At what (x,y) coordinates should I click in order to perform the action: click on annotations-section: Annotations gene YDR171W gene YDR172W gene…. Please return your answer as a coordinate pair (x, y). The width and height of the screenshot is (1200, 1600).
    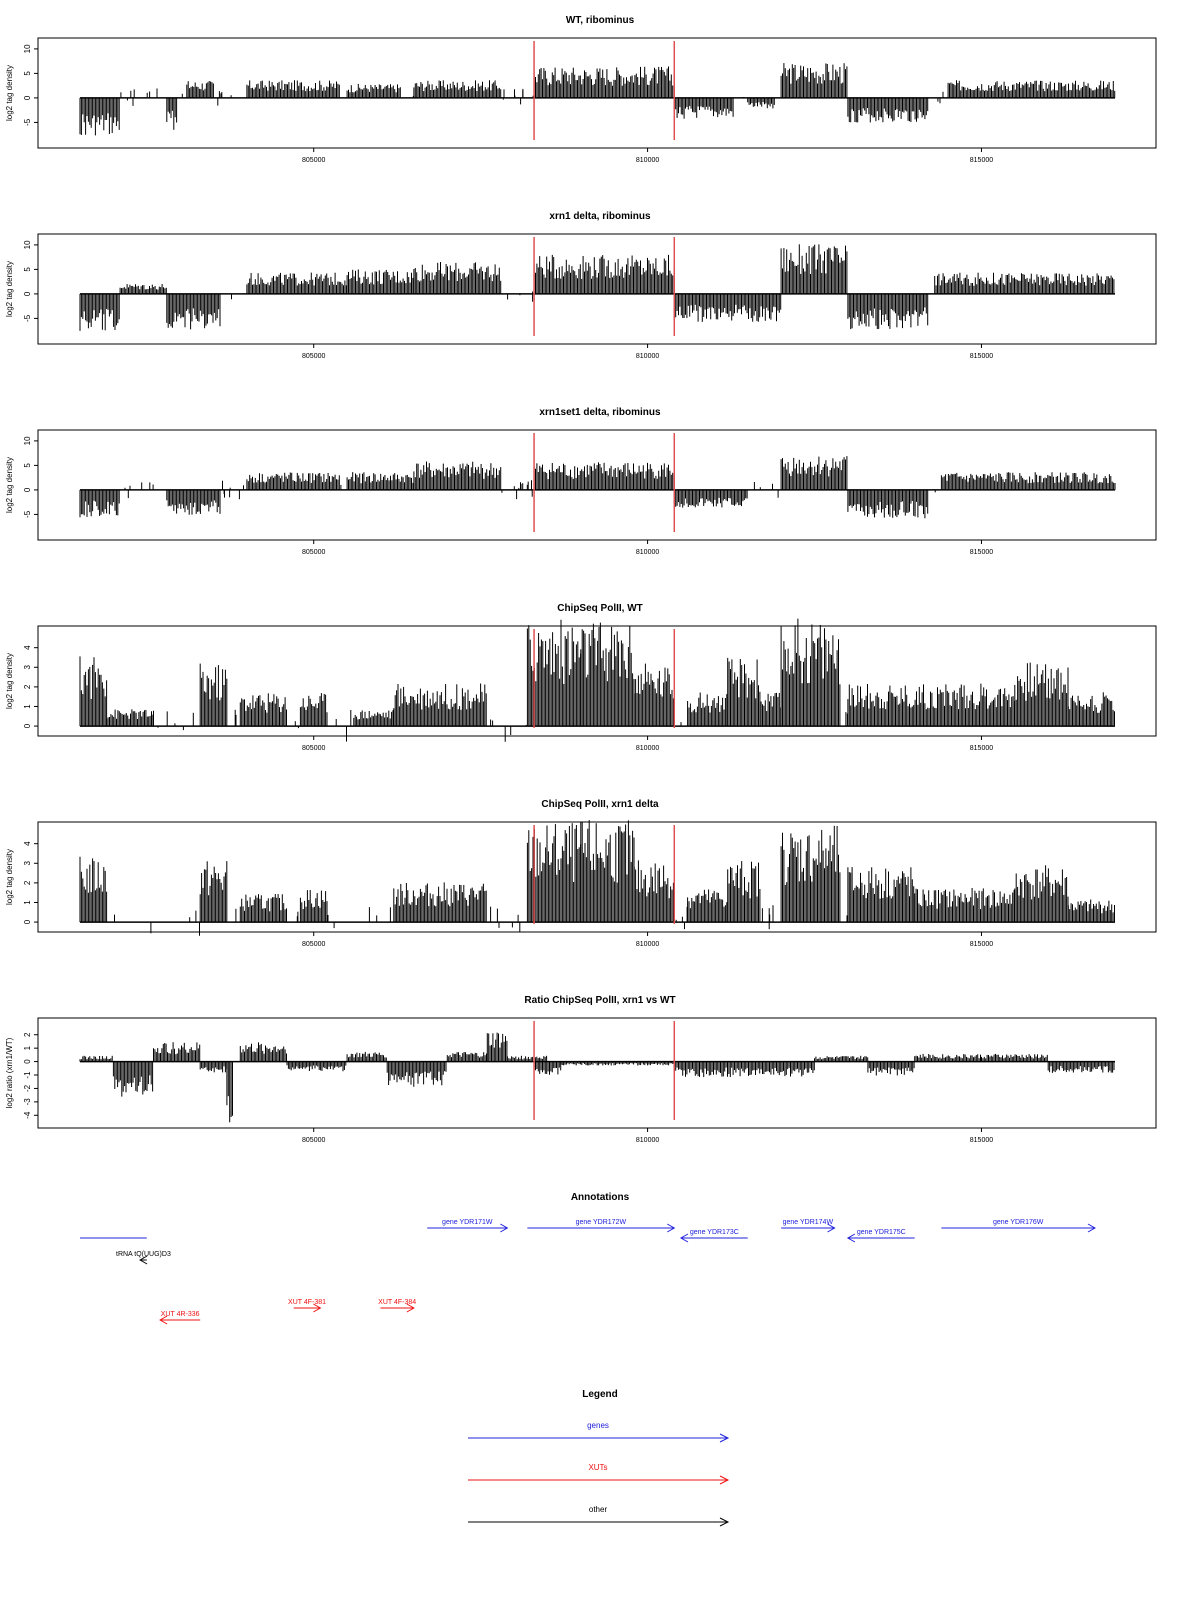
    Looking at the image, I should click on (588, 1258).